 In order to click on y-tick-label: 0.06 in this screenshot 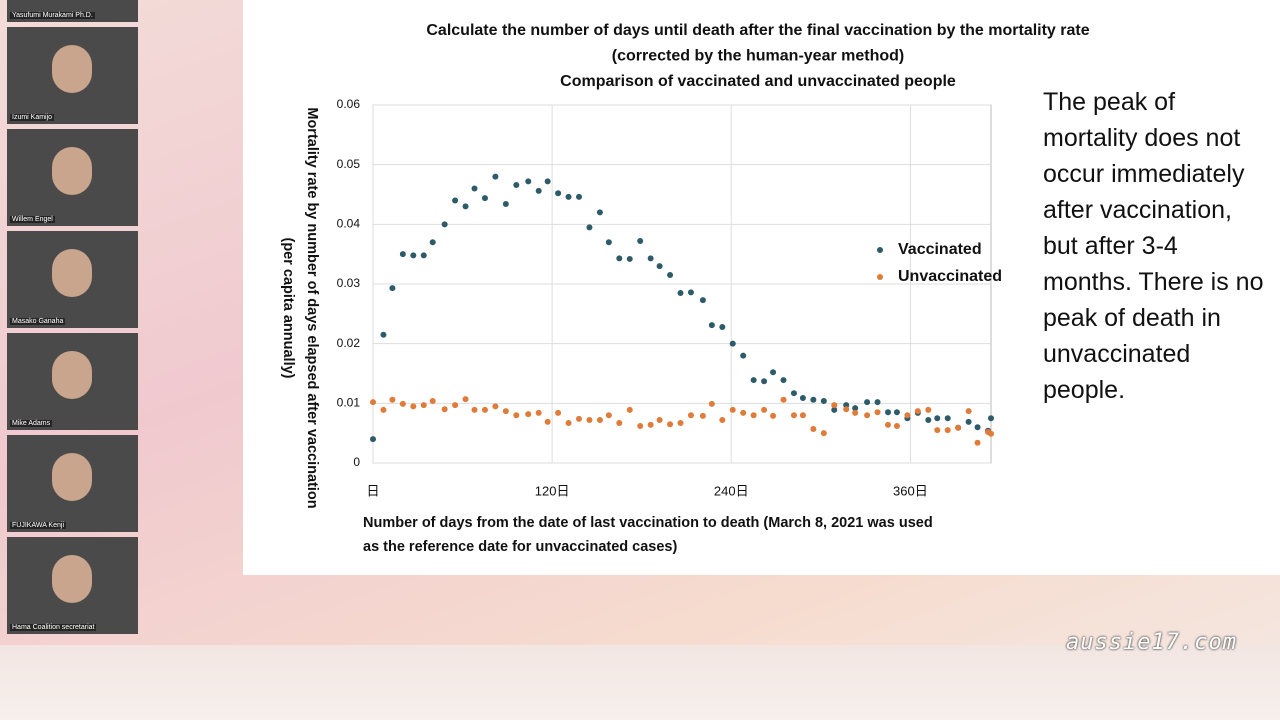, I will do `click(349, 104)`.